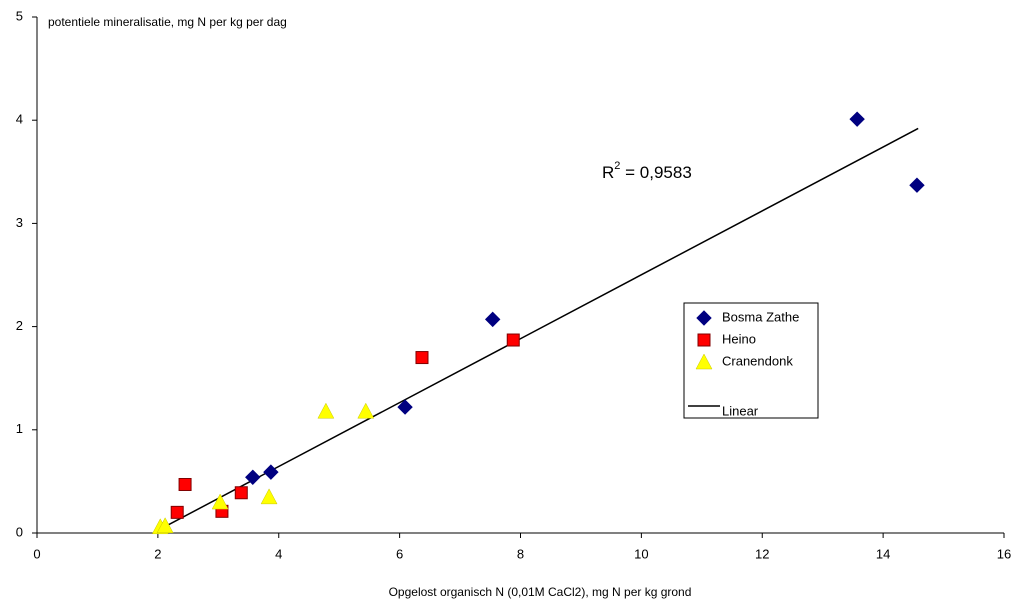 The image size is (1024, 610). Describe the element at coordinates (19, 531) in the screenshot. I see `y-tick-label: 0` at that location.